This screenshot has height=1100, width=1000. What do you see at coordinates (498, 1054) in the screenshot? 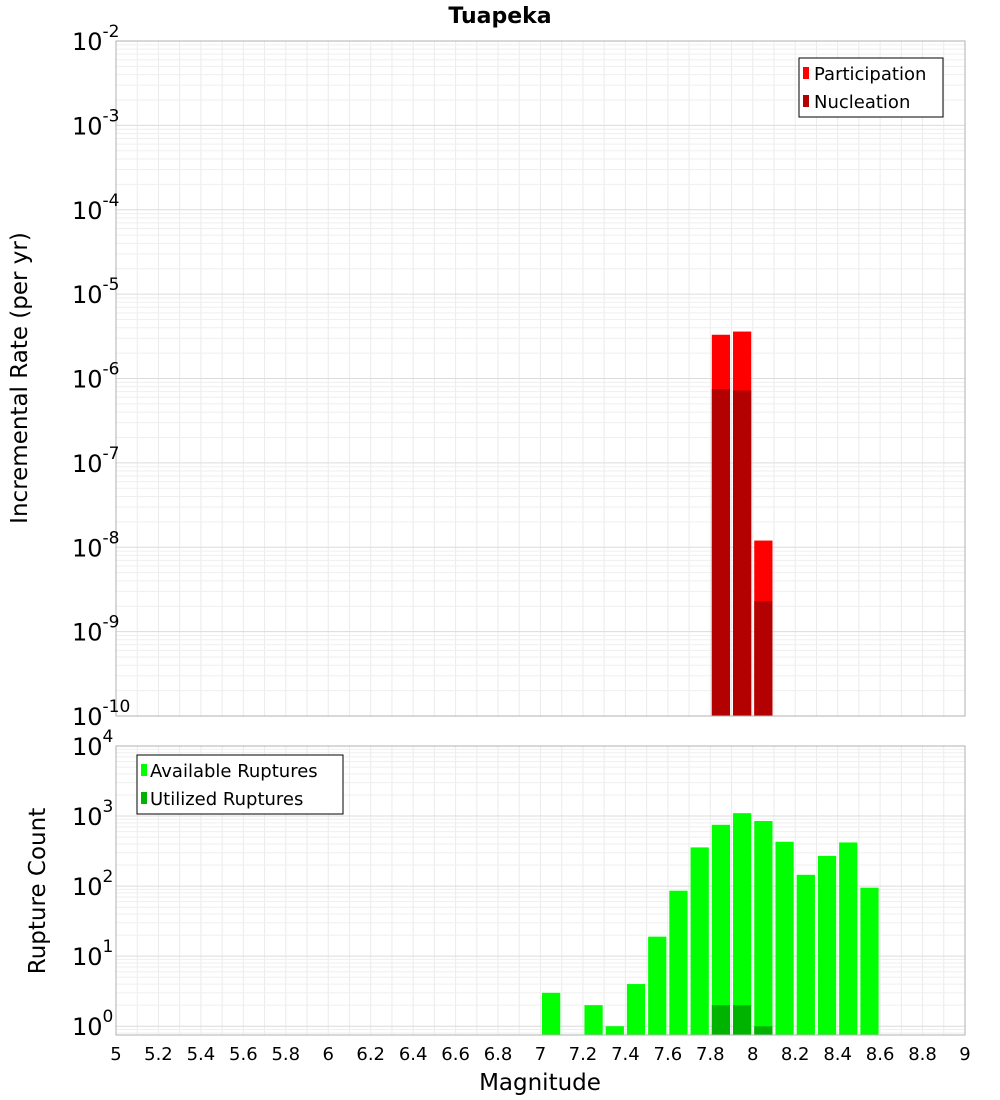
I see `x-tick-label: 6.8` at bounding box center [498, 1054].